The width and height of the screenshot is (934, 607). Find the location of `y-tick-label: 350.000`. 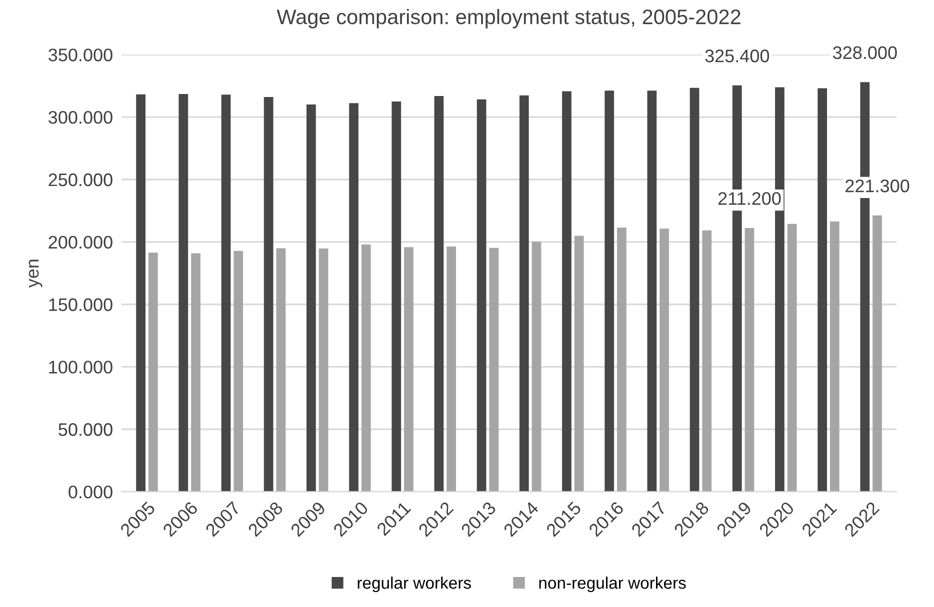

y-tick-label: 350.000 is located at coordinates (80, 55).